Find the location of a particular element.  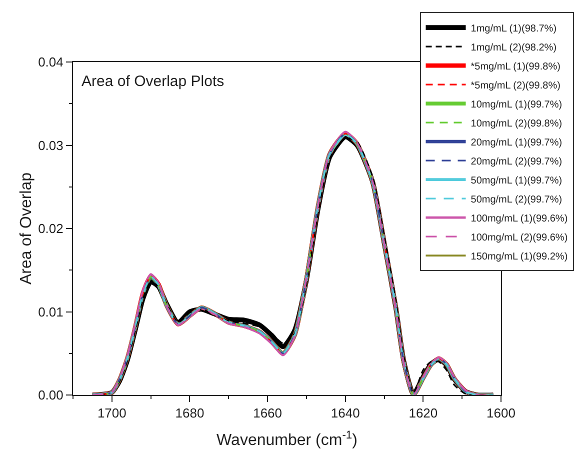

x-tick-label: 1660 is located at coordinates (267, 413).